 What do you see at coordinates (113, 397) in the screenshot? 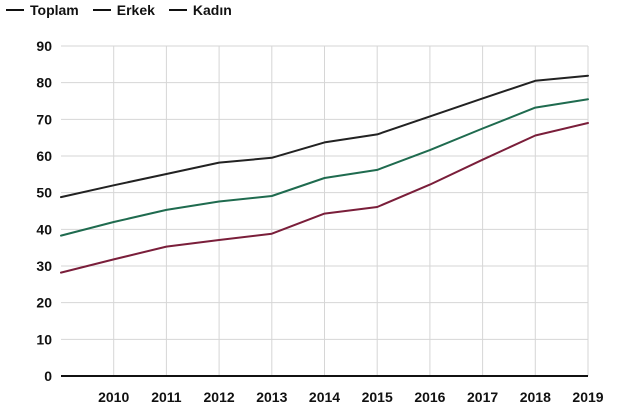
I see `x-tick-label-2010: 2010` at bounding box center [113, 397].